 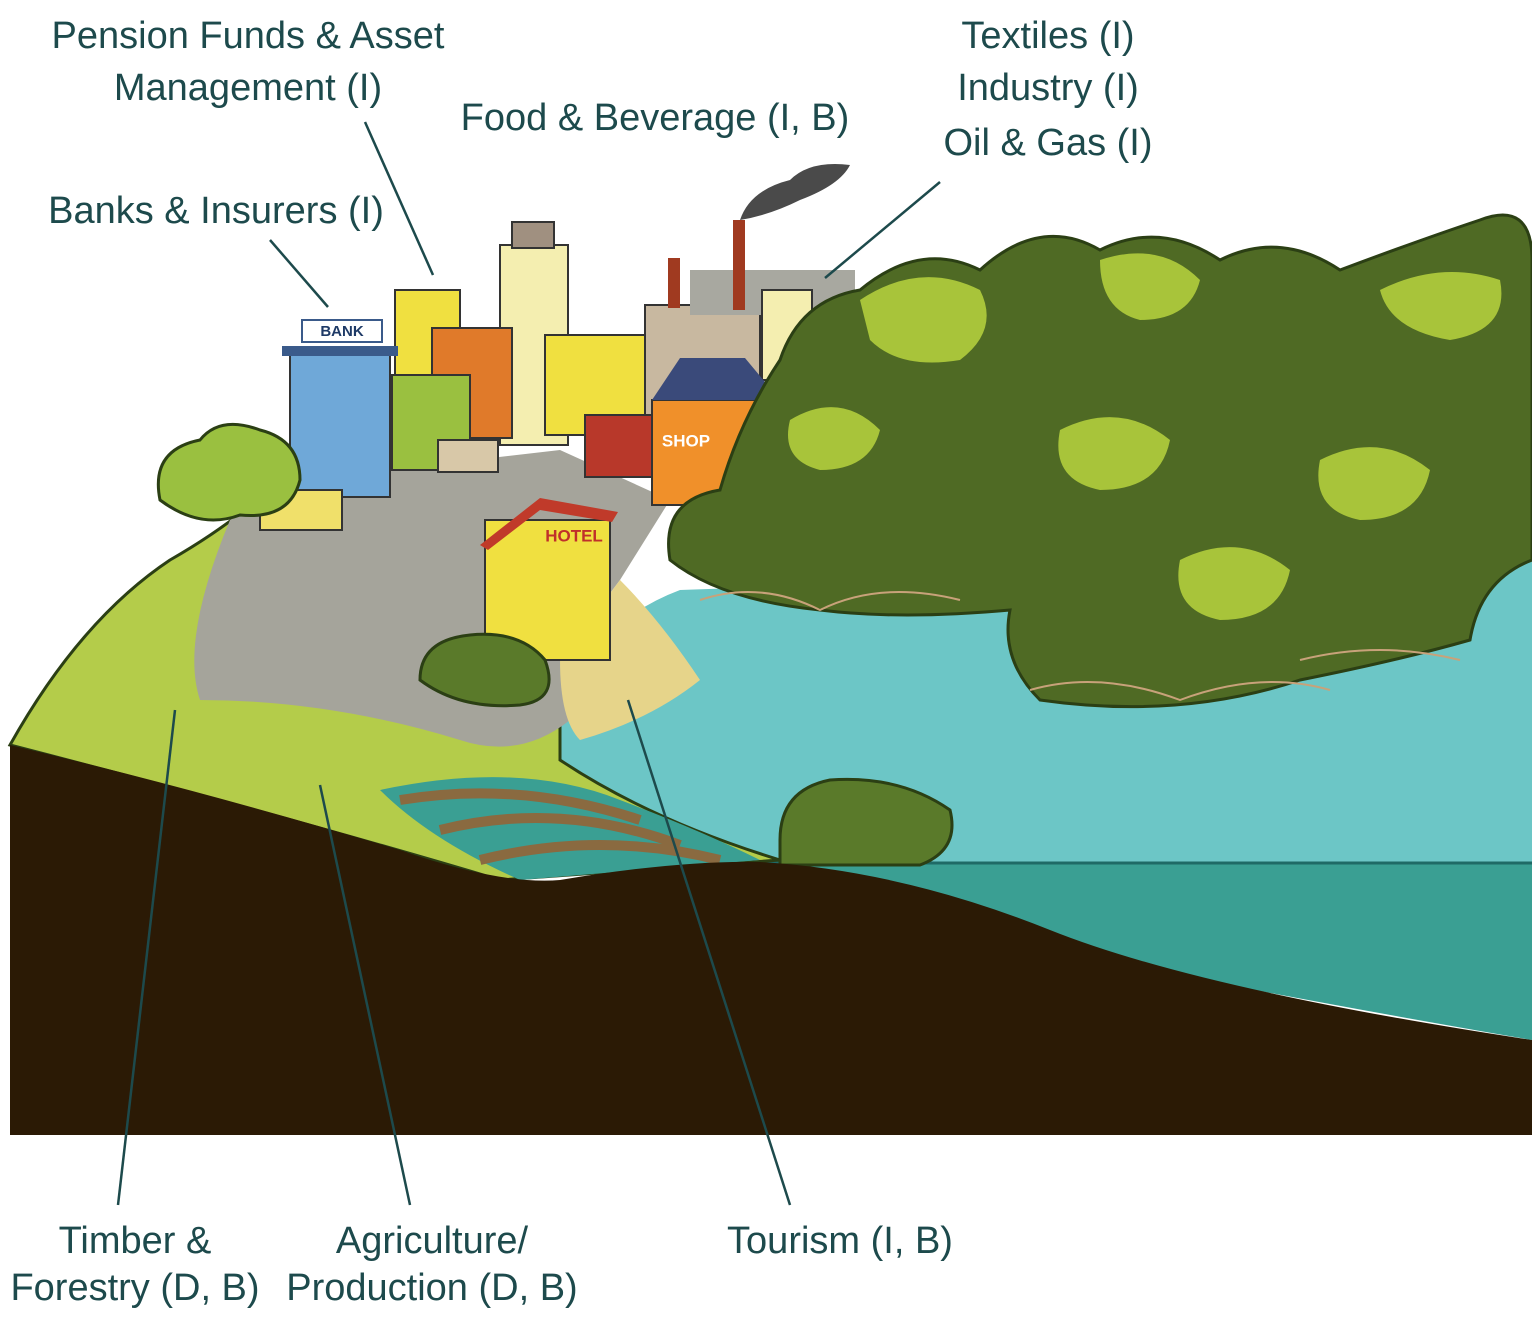 I want to click on hotel-roof, so click(x=549, y=524).